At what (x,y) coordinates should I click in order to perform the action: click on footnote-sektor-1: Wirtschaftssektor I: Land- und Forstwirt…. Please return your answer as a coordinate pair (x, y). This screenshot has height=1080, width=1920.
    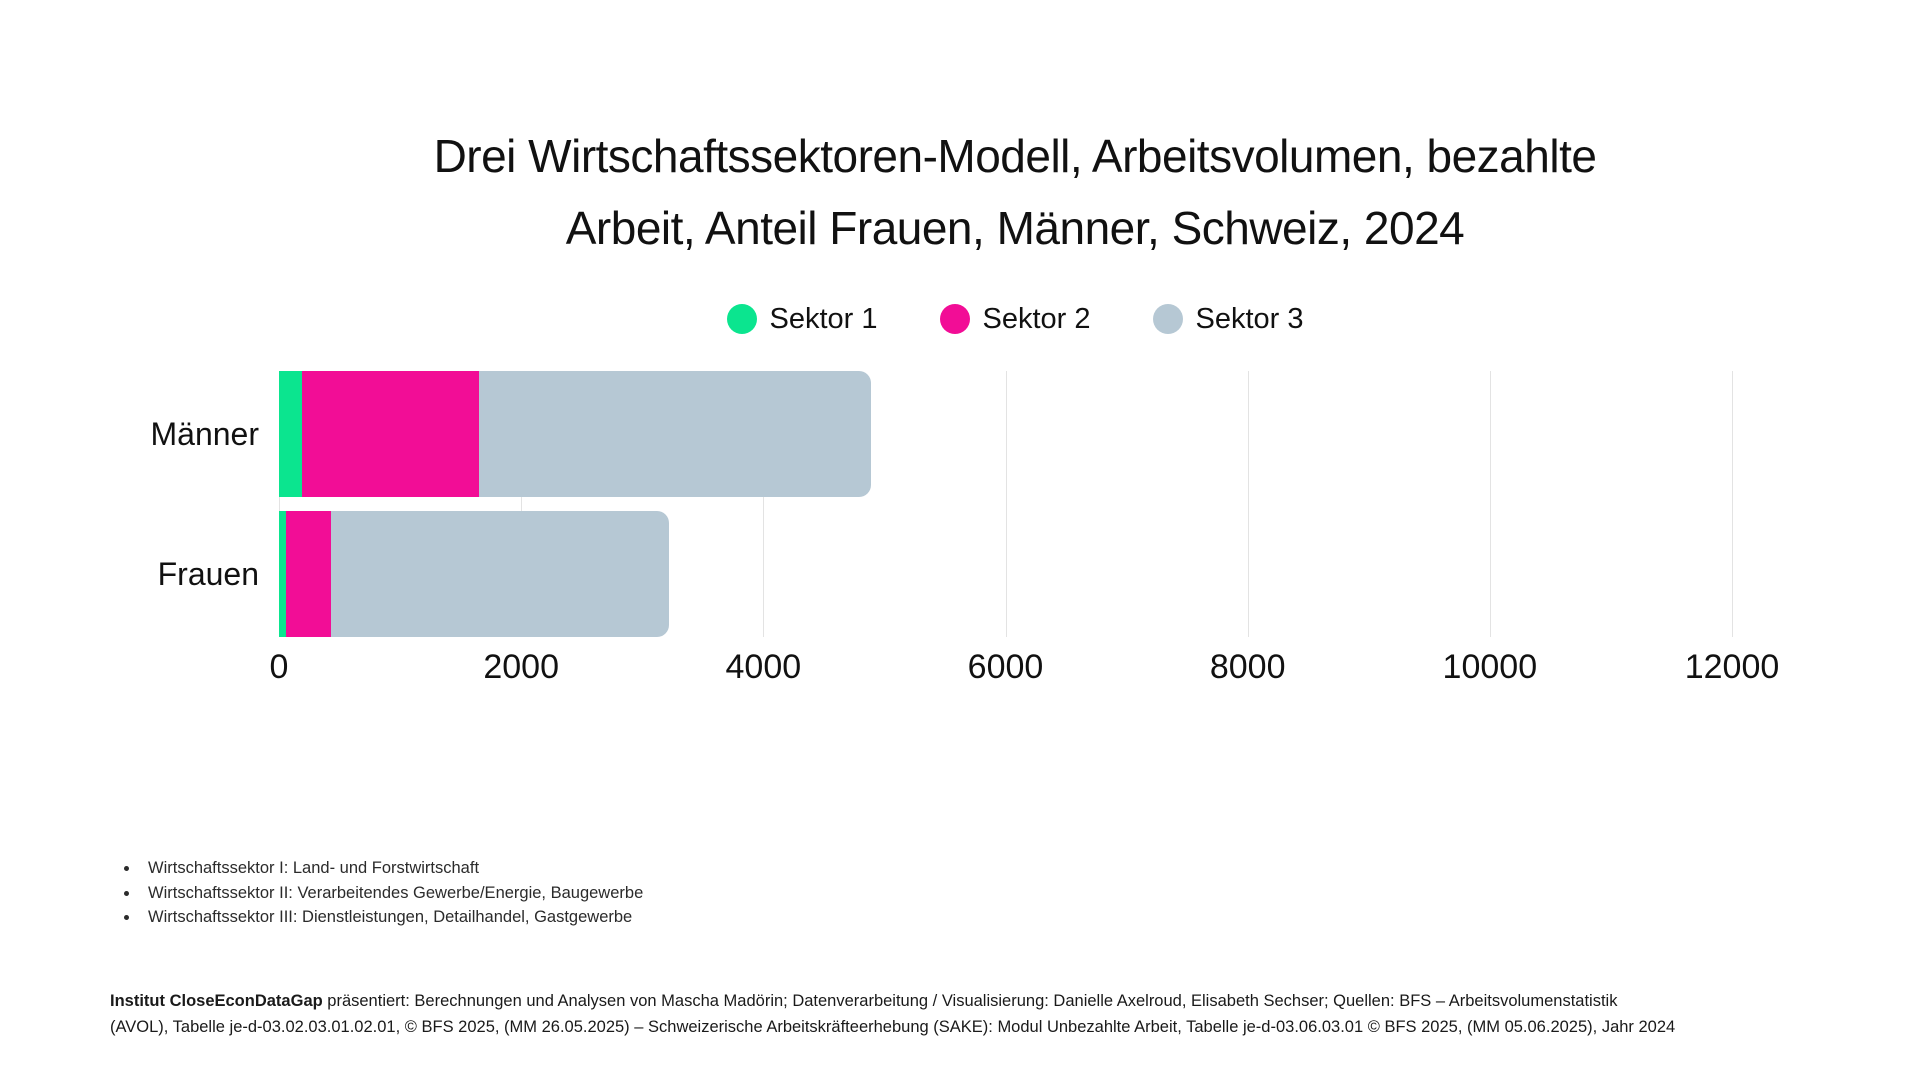
    Looking at the image, I should click on (391, 868).